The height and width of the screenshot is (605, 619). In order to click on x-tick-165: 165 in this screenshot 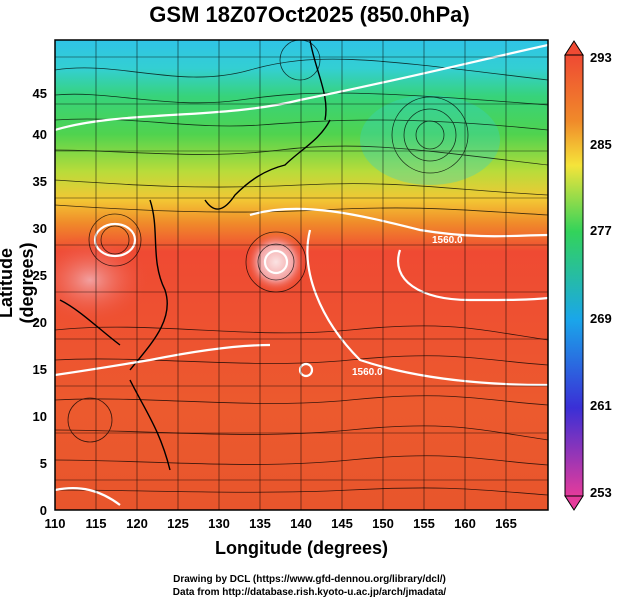, I will do `click(506, 523)`.